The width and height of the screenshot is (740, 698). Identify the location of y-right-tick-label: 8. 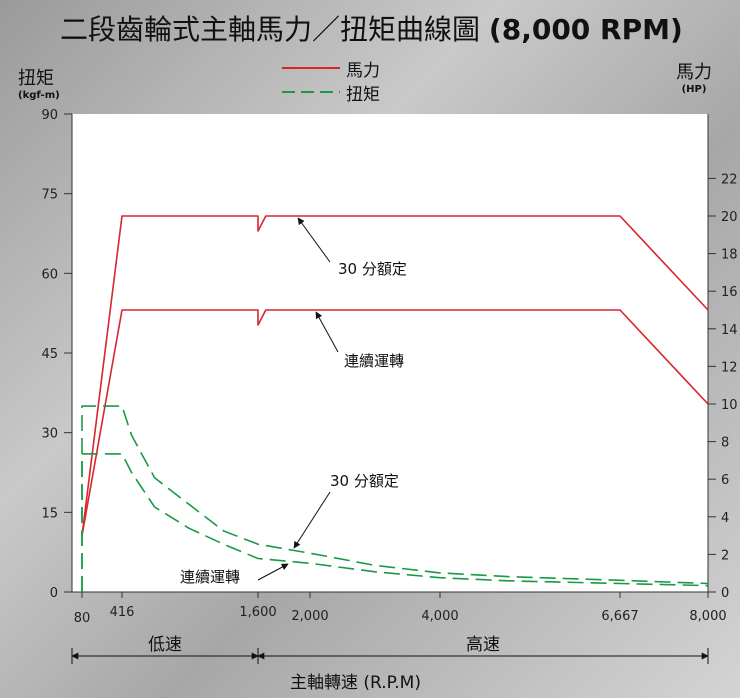
(725, 443).